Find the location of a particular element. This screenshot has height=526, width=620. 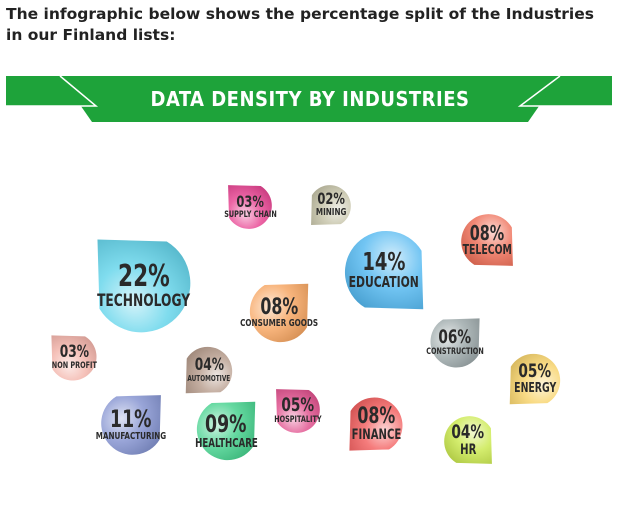

bubble-fill-supply-chain is located at coordinates (250, 207).